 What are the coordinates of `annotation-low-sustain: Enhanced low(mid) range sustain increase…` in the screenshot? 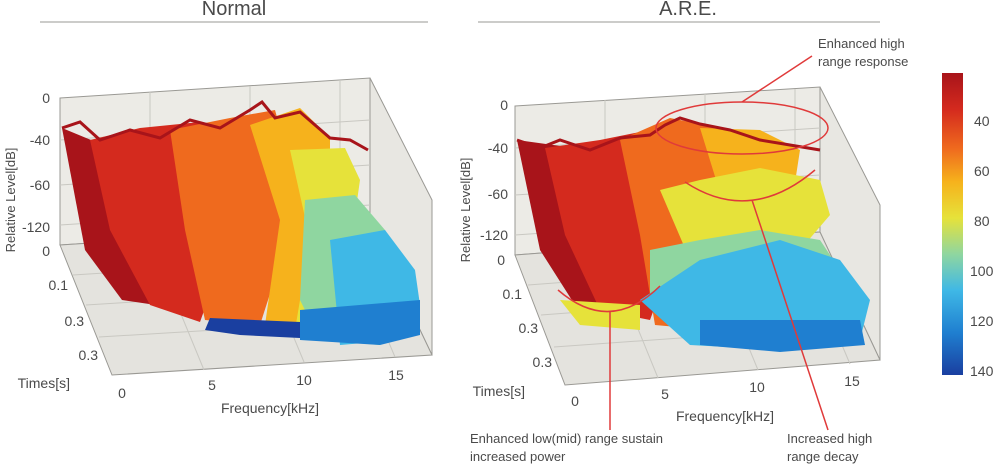 It's located at (566, 374).